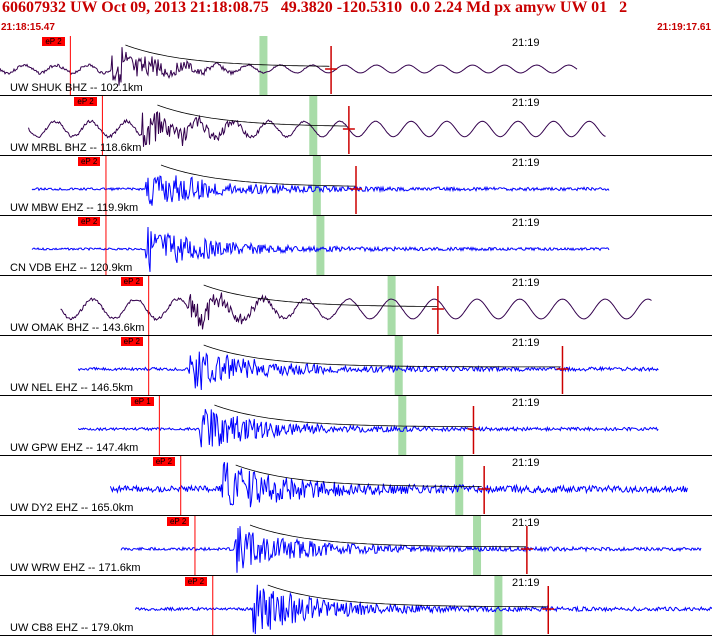 The height and width of the screenshot is (638, 712). Describe the element at coordinates (77, 328) in the screenshot. I see `station-channel-label: UW OMAK BHZ -- 143.6km` at that location.